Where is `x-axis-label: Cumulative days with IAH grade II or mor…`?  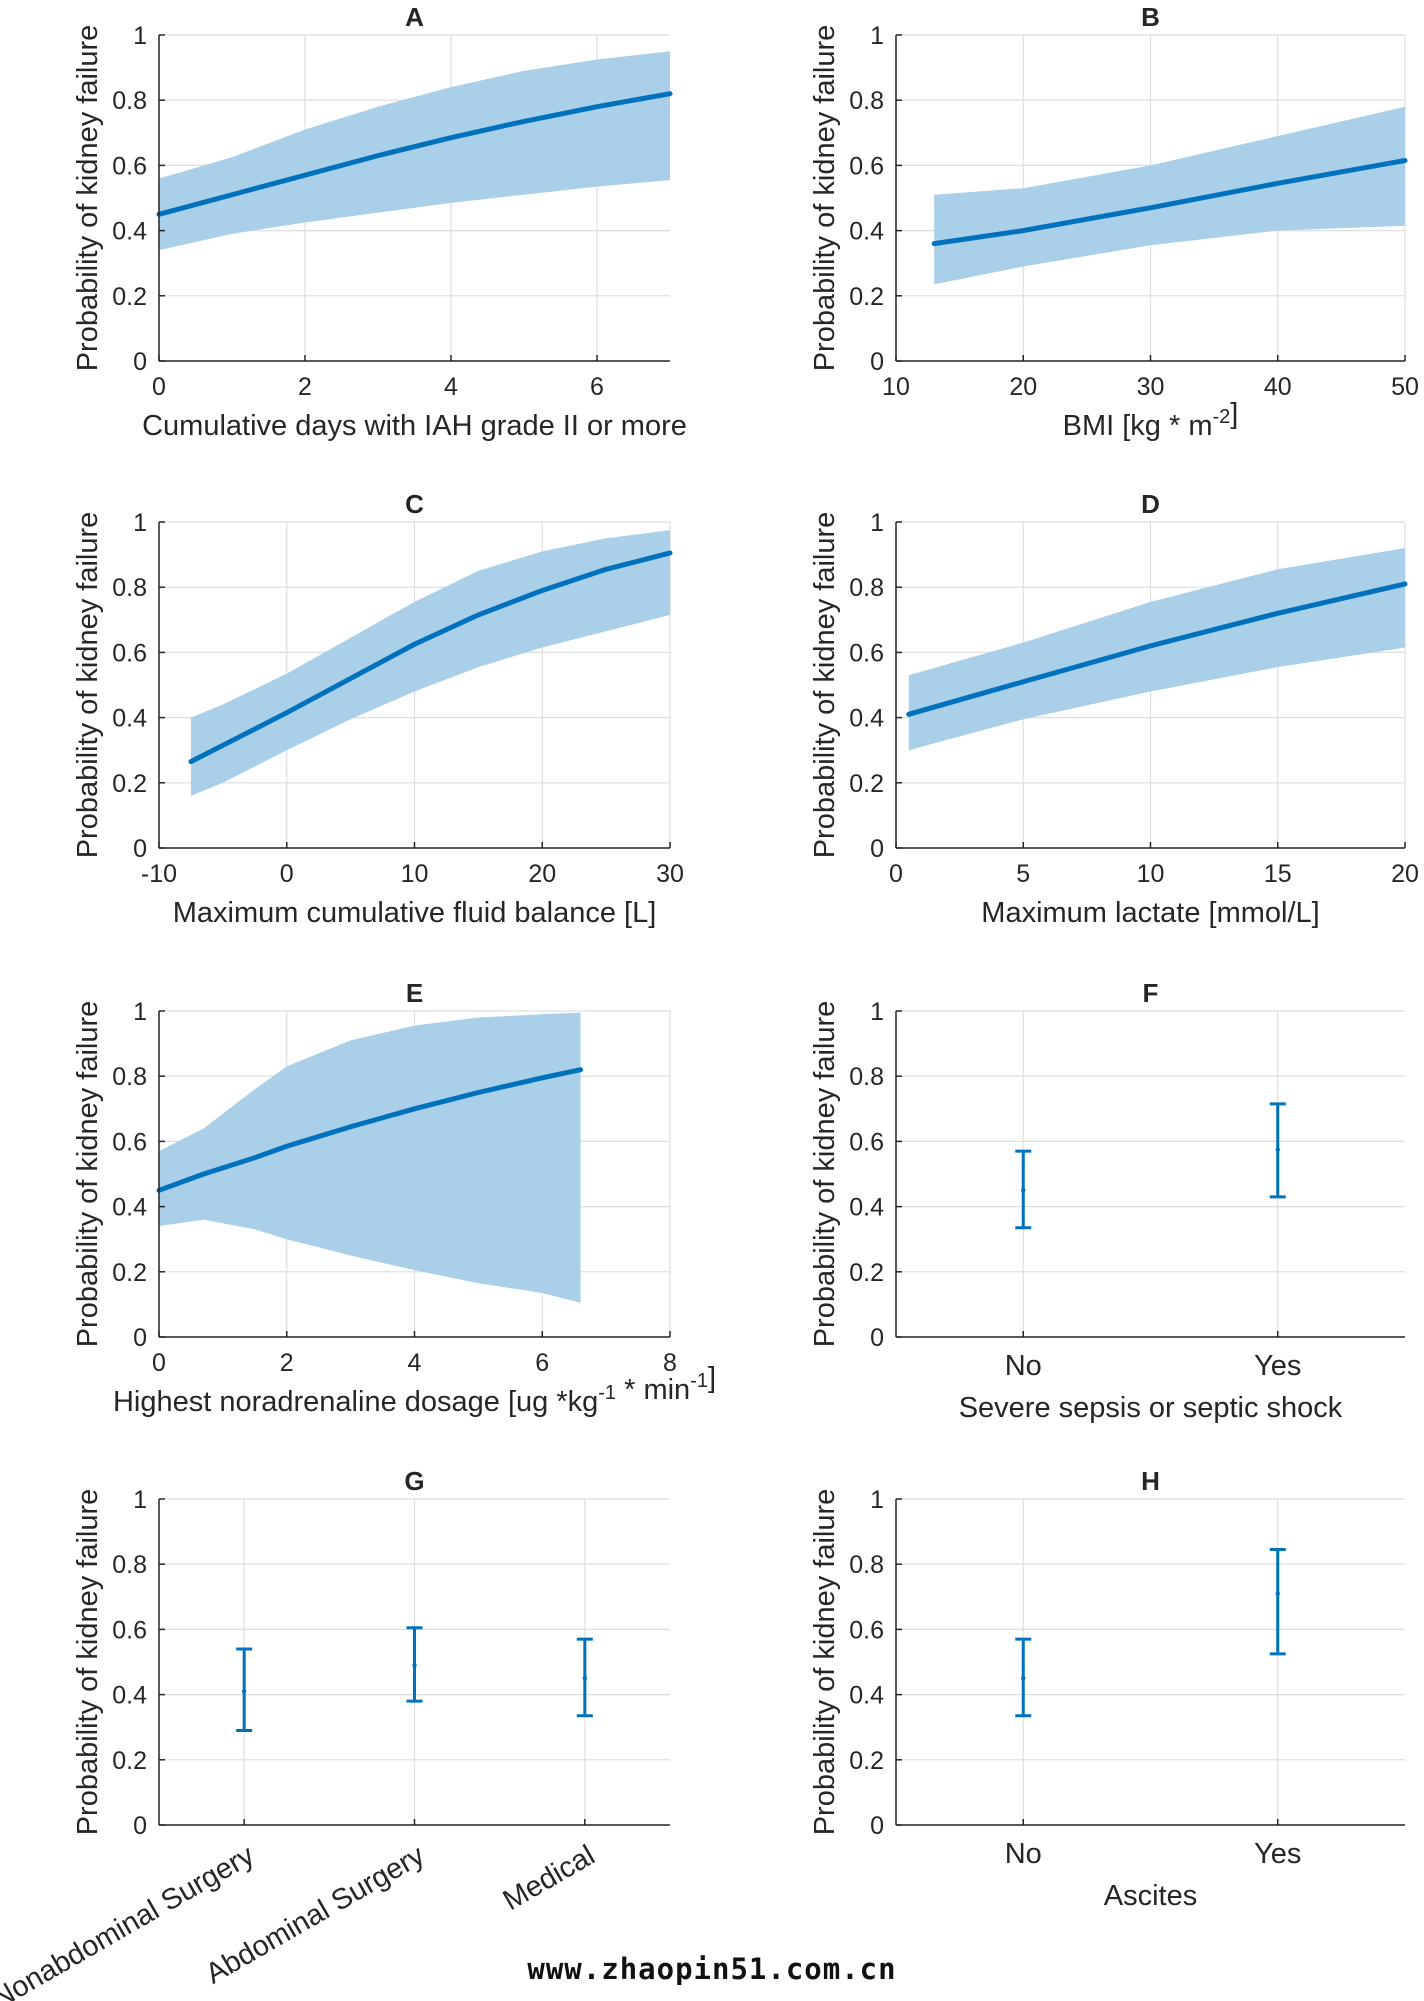 x-axis-label: Cumulative days with IAH grade II or mor… is located at coordinates (414, 426).